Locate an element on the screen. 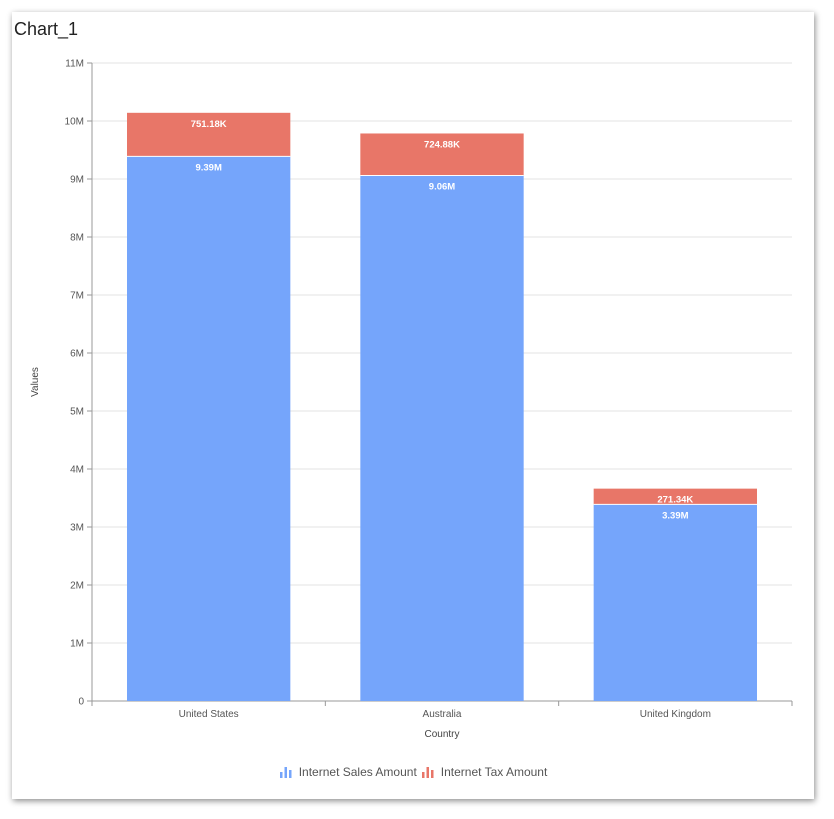 The image size is (834, 819). legend-item-tax: Internet Tax Amount is located at coordinates (484, 772).